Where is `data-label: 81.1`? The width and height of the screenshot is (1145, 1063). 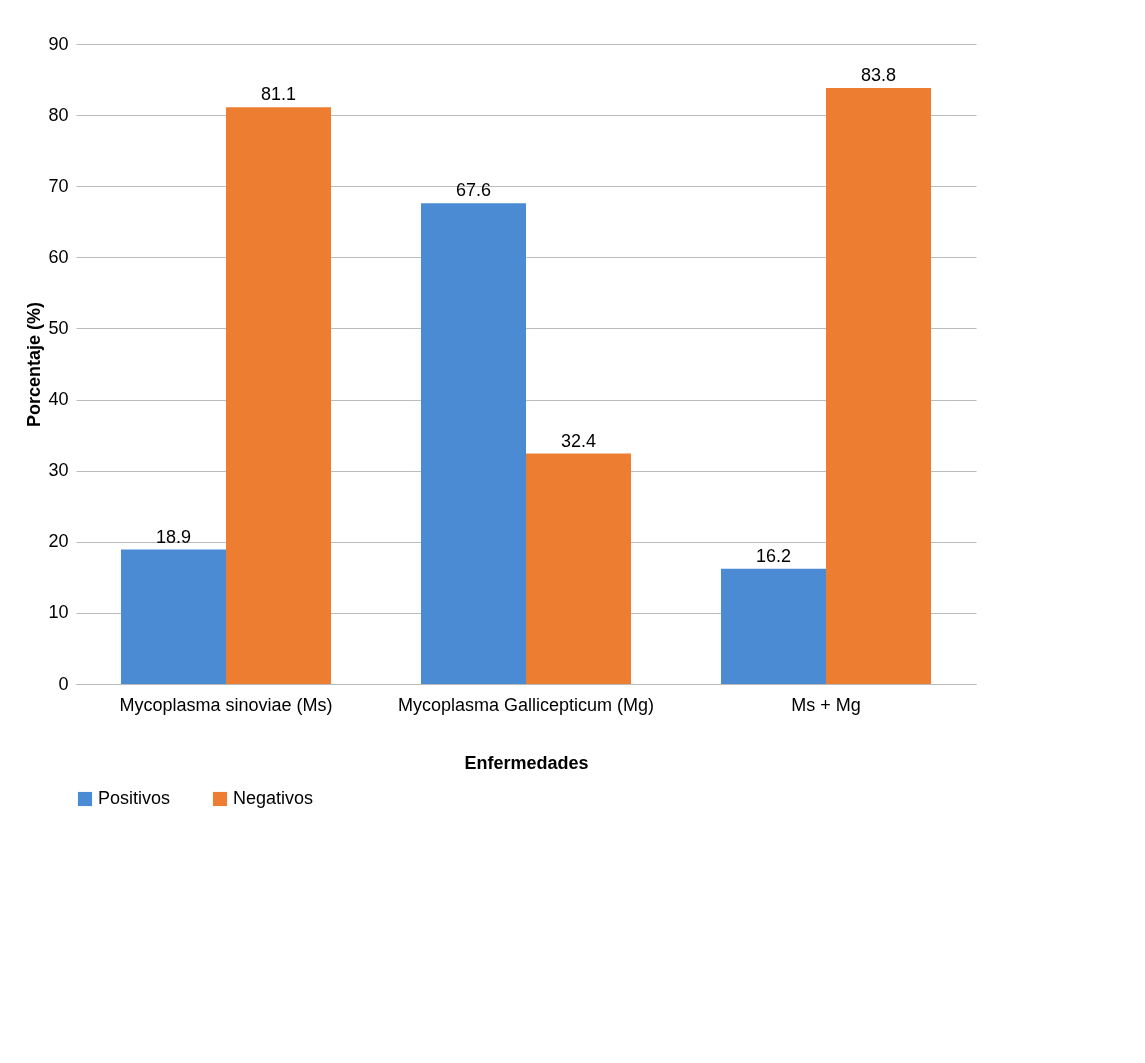 data-label: 81.1 is located at coordinates (278, 94).